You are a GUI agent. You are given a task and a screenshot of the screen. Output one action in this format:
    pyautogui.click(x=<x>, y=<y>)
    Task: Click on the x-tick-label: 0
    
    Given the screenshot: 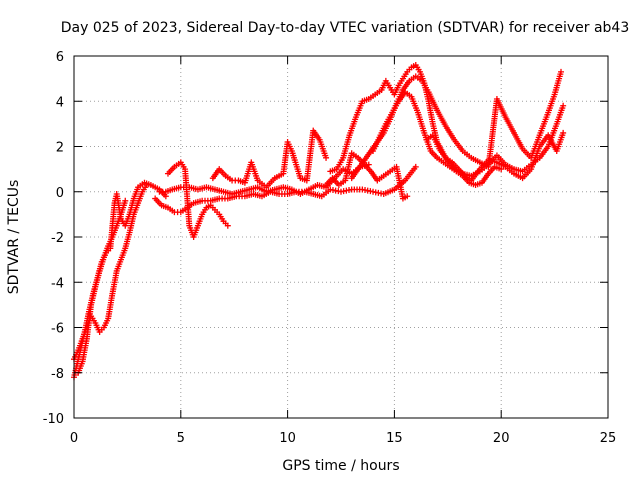 What is the action you would take?
    pyautogui.click(x=74, y=438)
    